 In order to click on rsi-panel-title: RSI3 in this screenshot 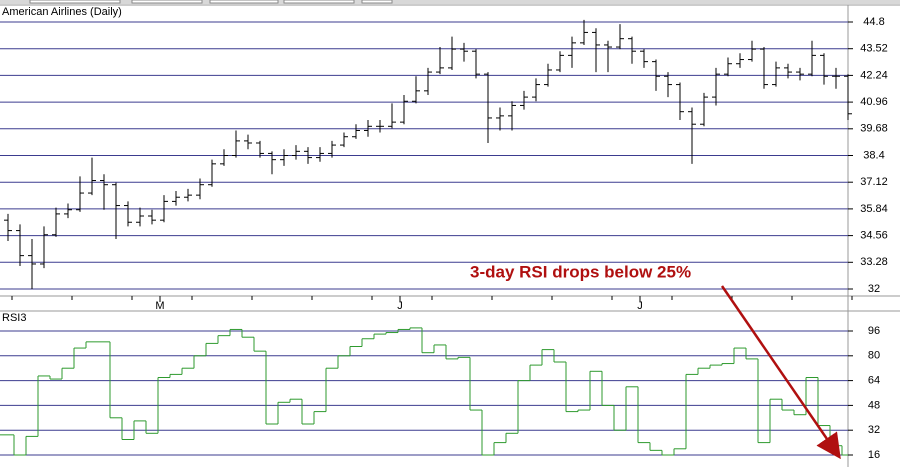, I will do `click(14, 318)`.